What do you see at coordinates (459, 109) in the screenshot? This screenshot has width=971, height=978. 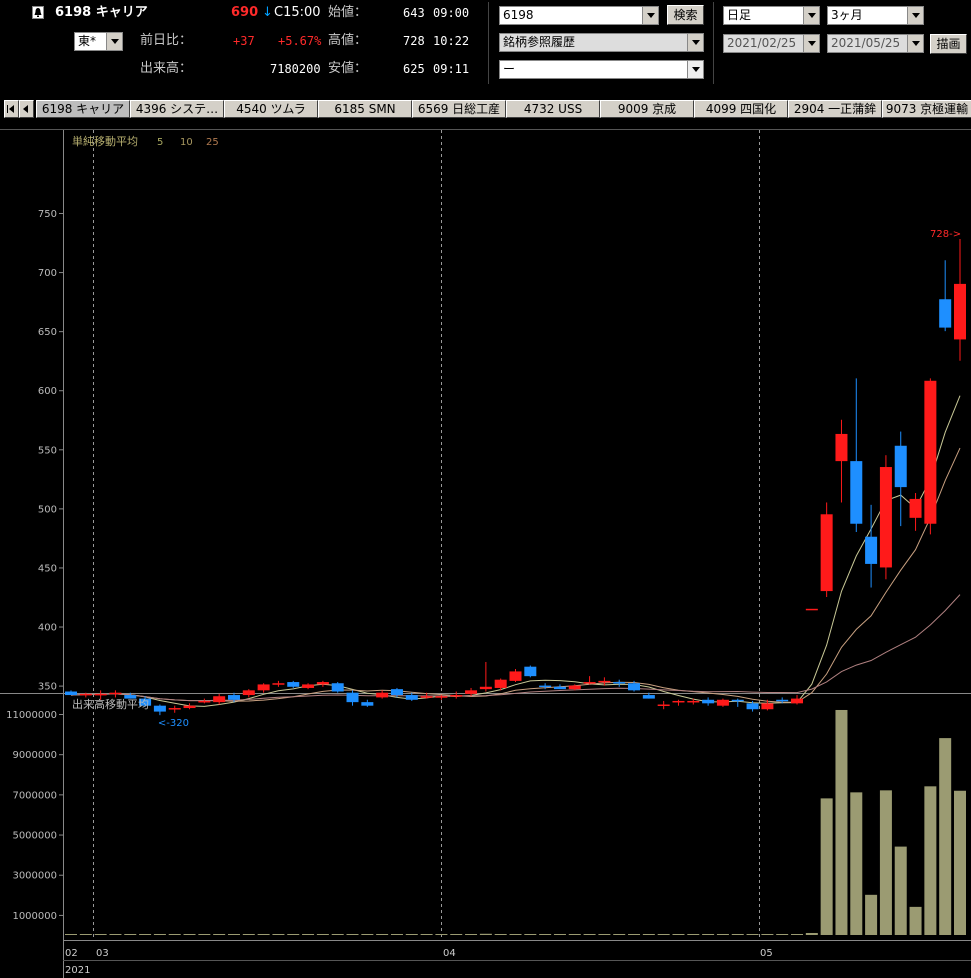 I see `tab-5: 6569 日総工産` at bounding box center [459, 109].